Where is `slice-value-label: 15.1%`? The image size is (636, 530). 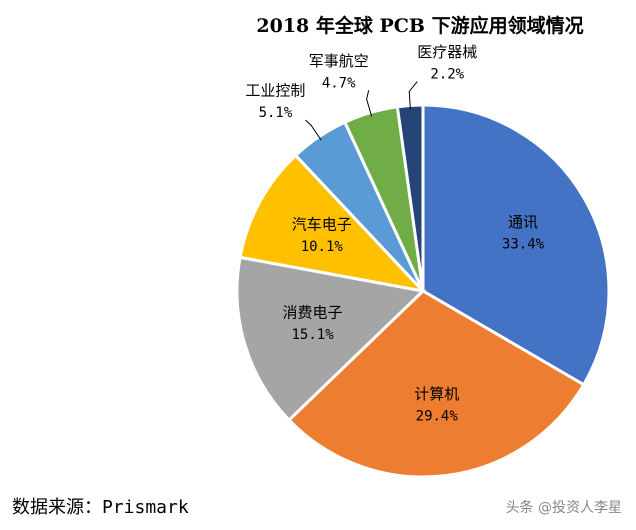
slice-value-label: 15.1% is located at coordinates (312, 335).